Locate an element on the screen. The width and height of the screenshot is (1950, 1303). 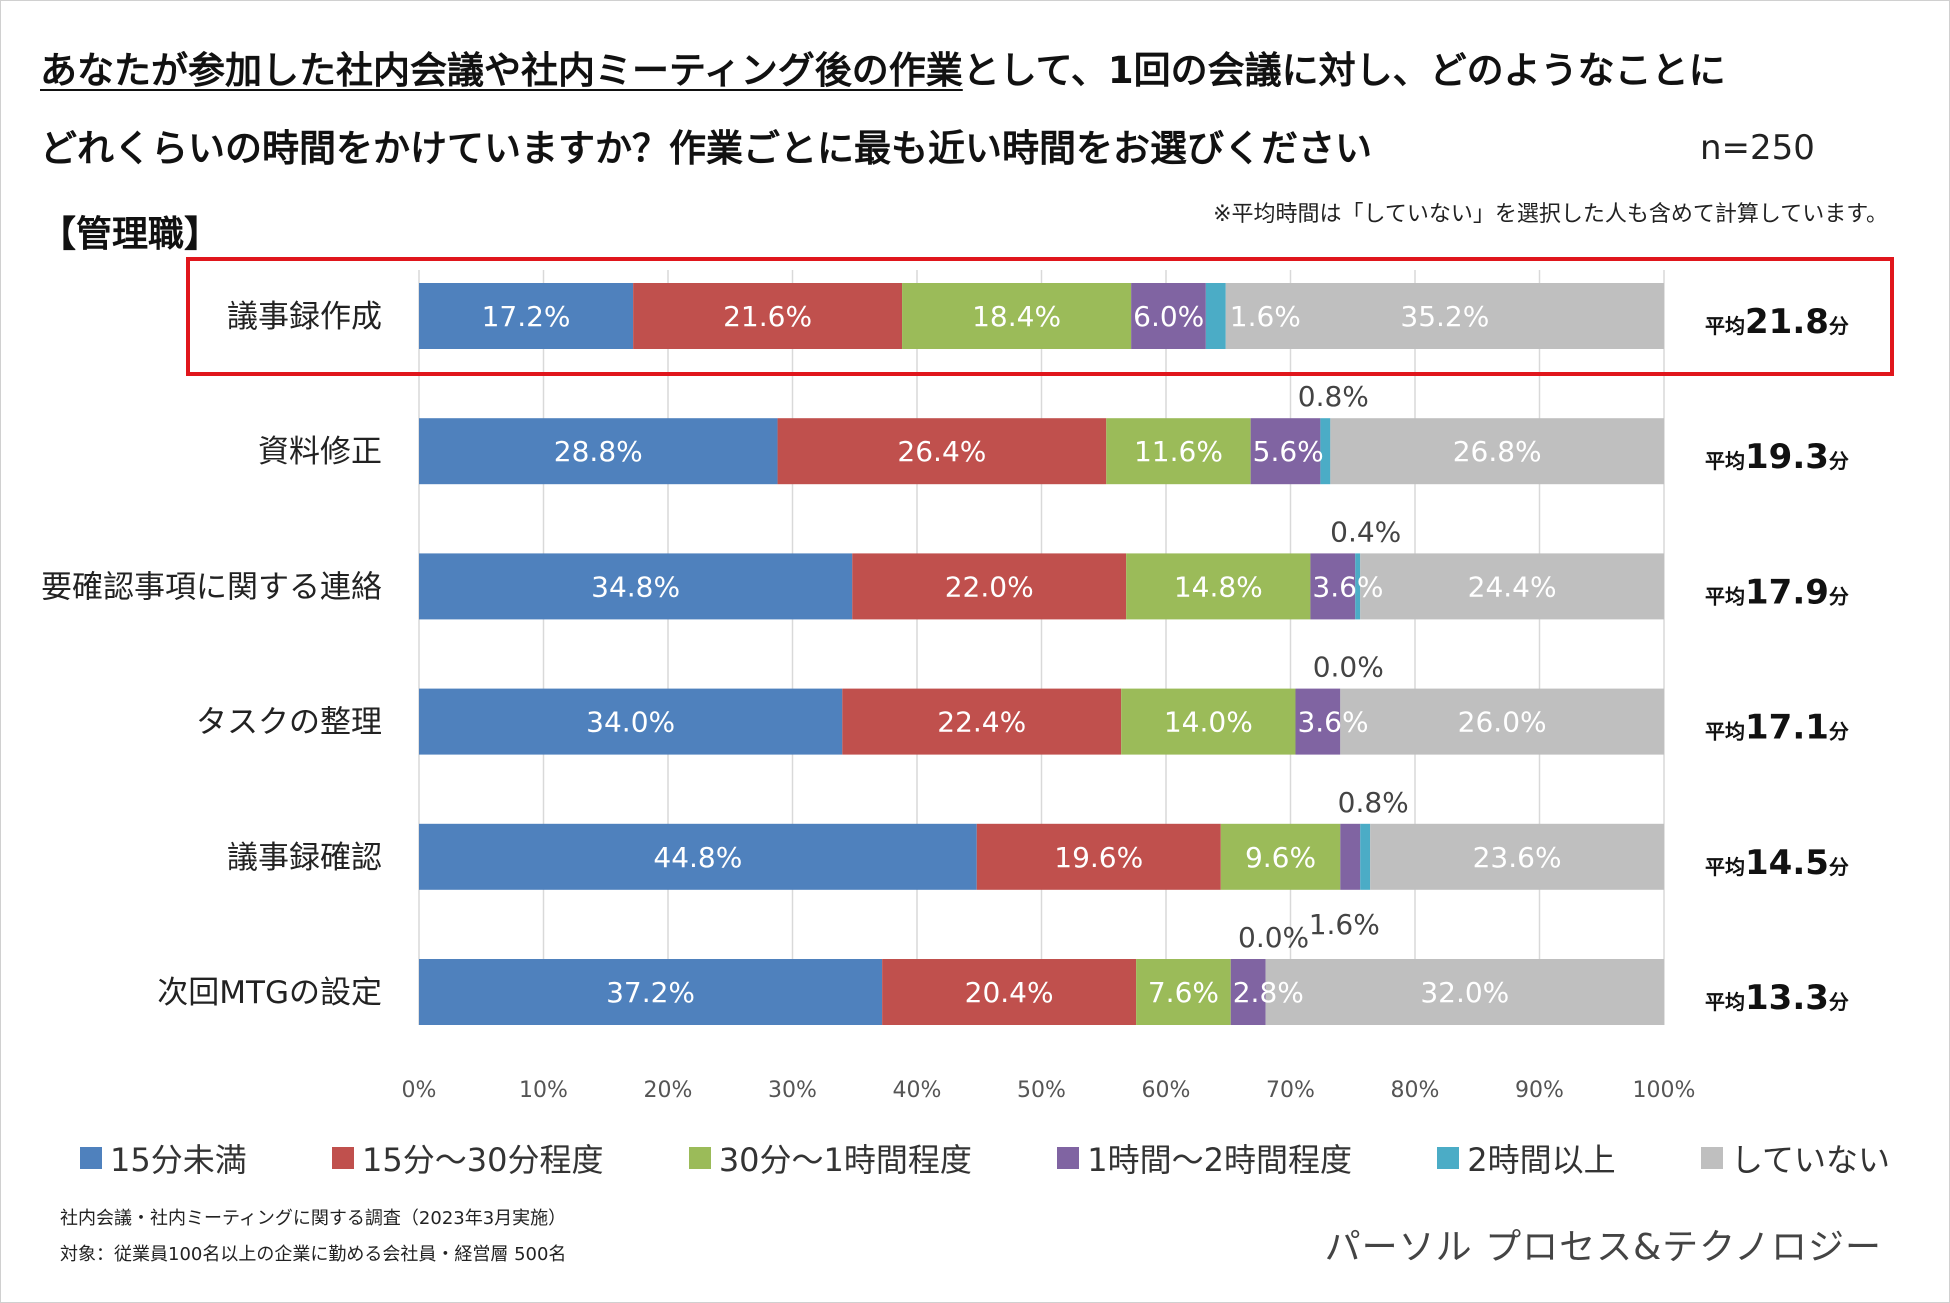
category-label: 議事録作成 is located at coordinates (304, 317).